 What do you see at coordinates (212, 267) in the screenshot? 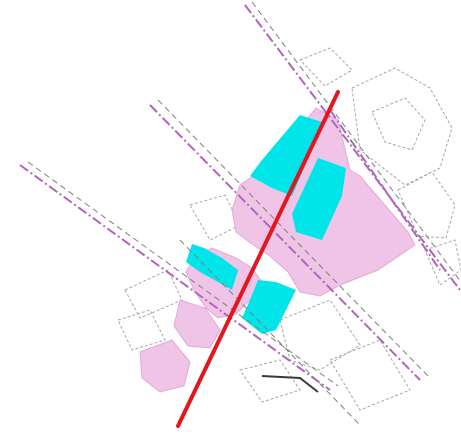
I see `cyan-zone-west` at bounding box center [212, 267].